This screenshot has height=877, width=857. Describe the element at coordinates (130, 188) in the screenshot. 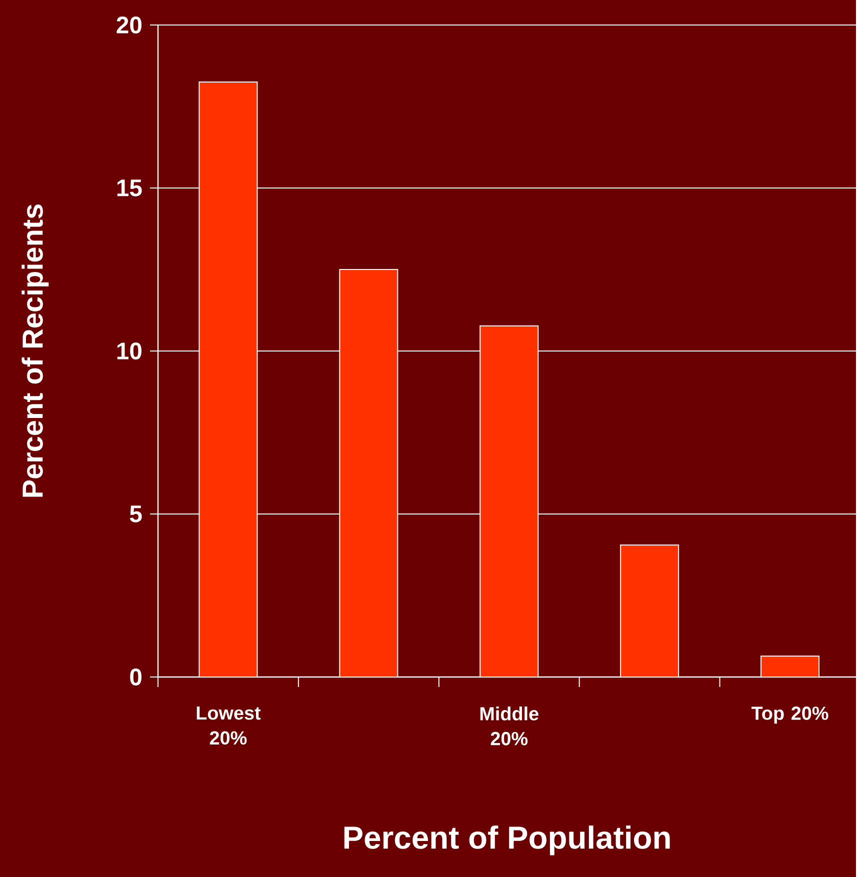

I see `y-tick-label: 15` at that location.